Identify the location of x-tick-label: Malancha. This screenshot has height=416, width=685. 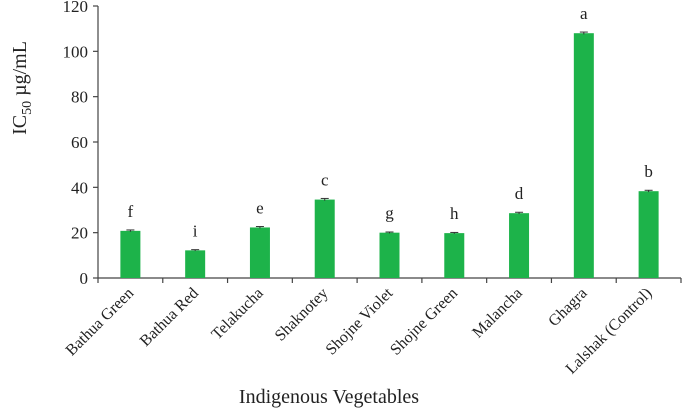
(497, 313).